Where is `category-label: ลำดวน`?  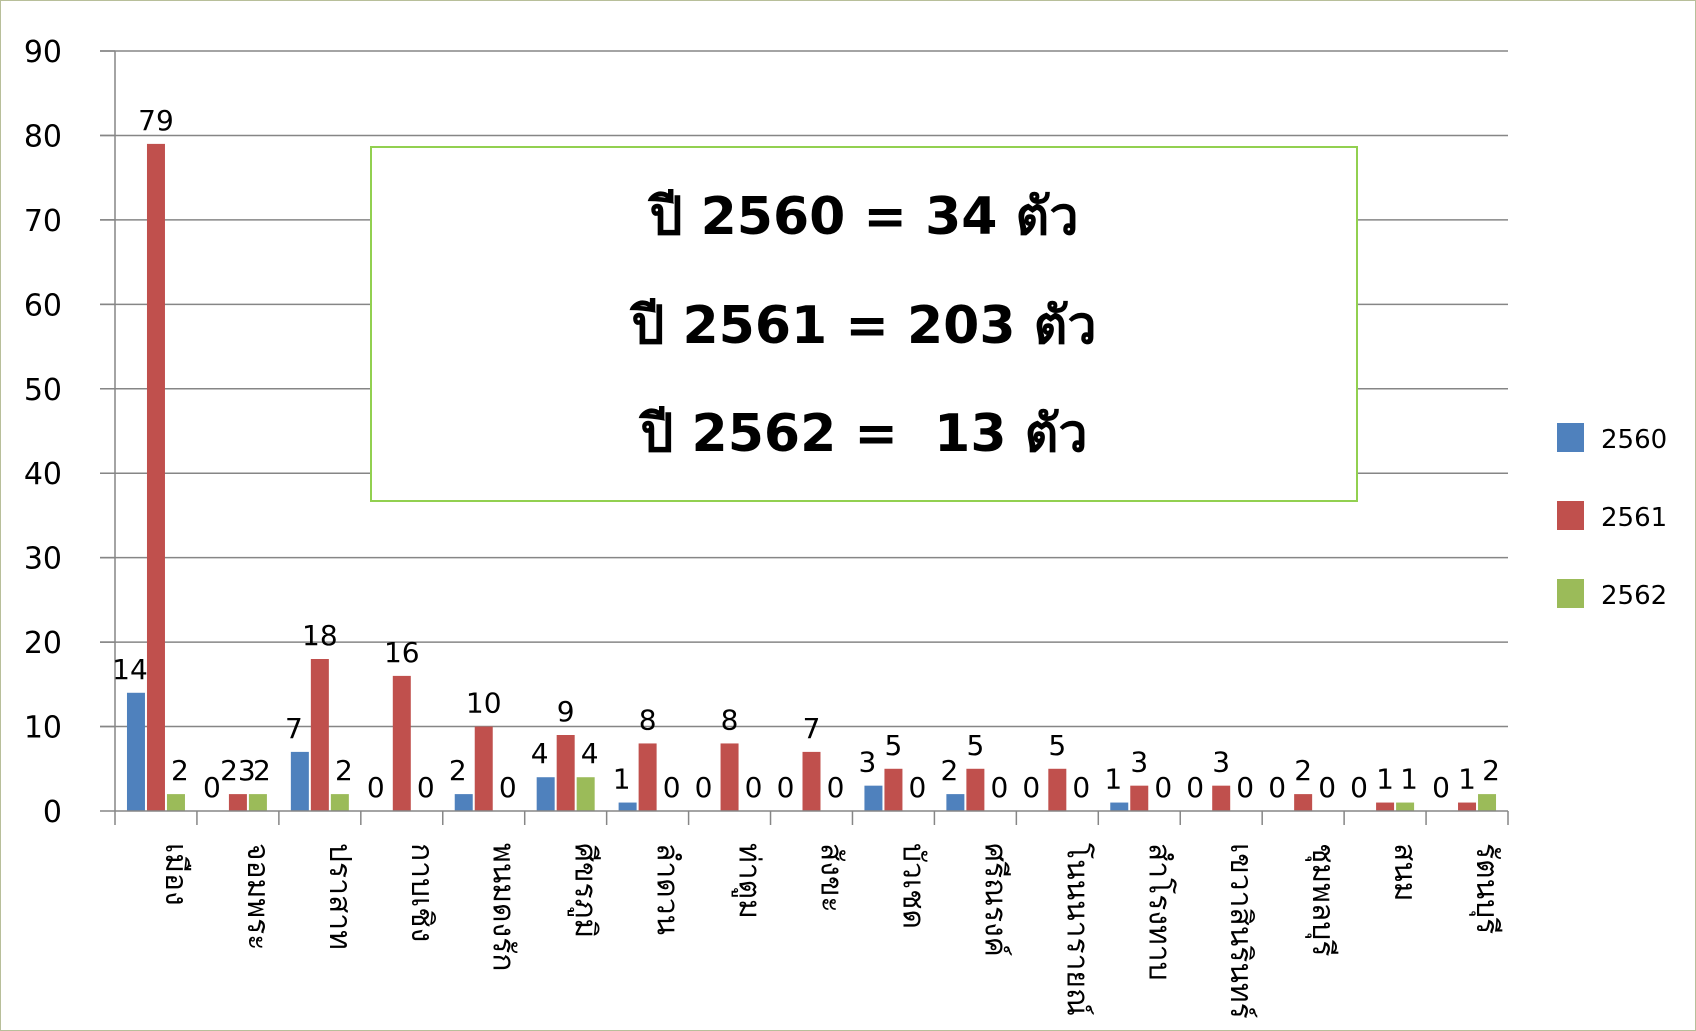 category-label: ลำดวน is located at coordinates (667, 889).